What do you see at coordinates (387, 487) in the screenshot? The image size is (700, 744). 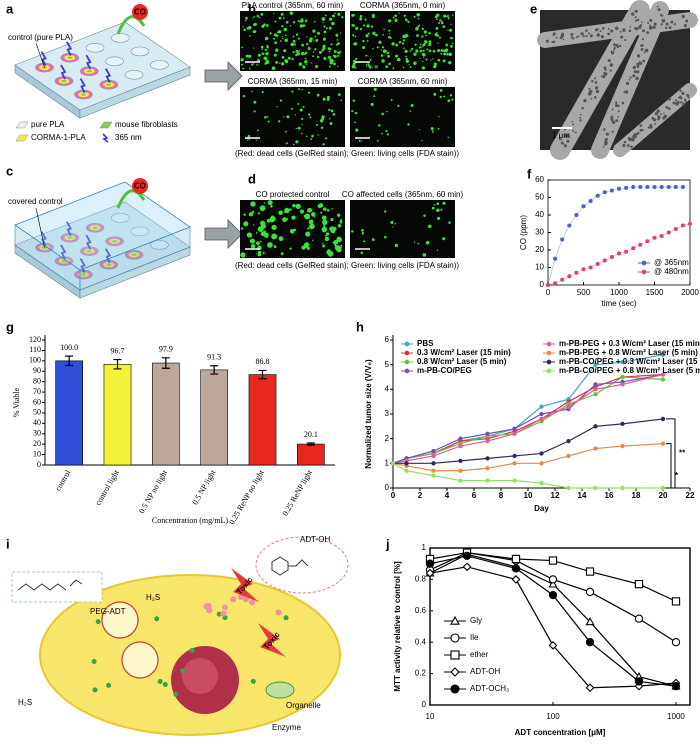 I see `y-tick-label: 0` at bounding box center [387, 487].